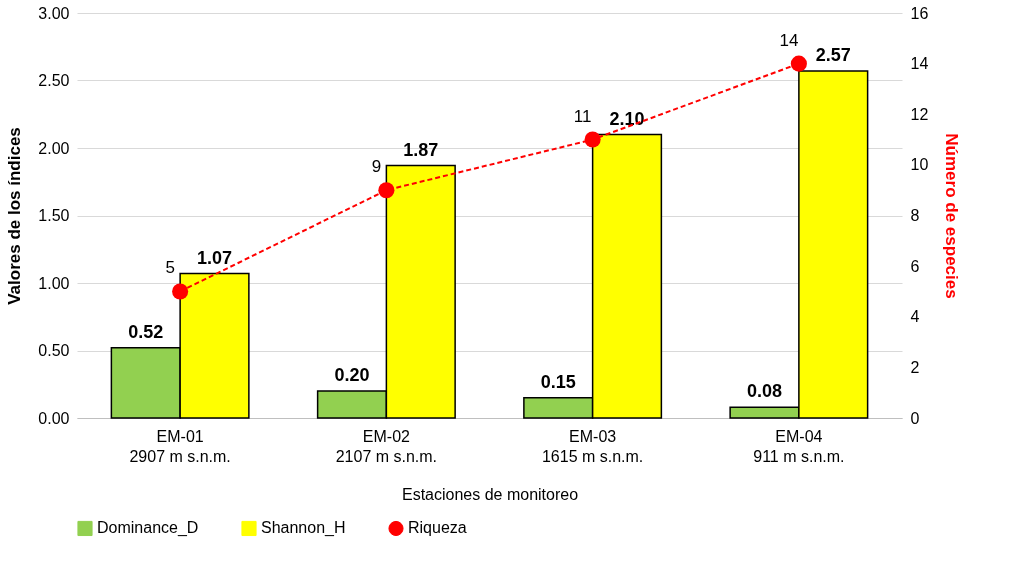 This screenshot has width=1035, height=565. What do you see at coordinates (558, 381) in the screenshot?
I see `data-label: 0.15` at bounding box center [558, 381].